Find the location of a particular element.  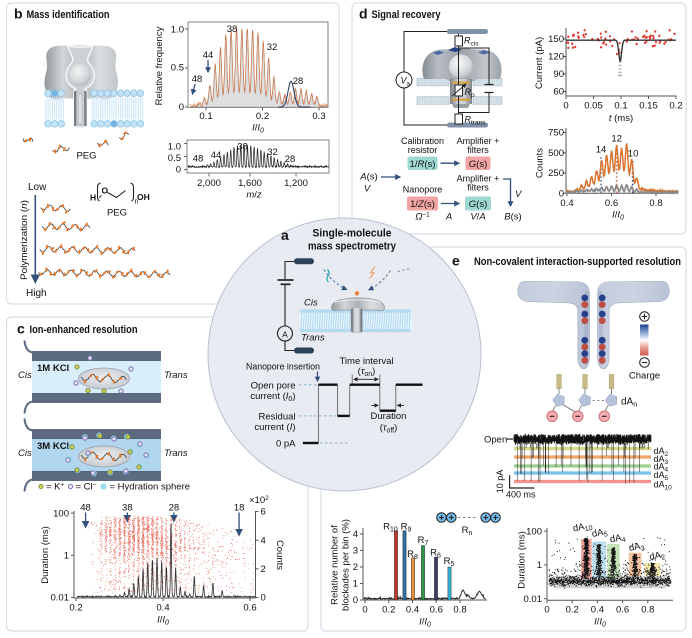

svg-text: 750 is located at coordinates (556, 133).